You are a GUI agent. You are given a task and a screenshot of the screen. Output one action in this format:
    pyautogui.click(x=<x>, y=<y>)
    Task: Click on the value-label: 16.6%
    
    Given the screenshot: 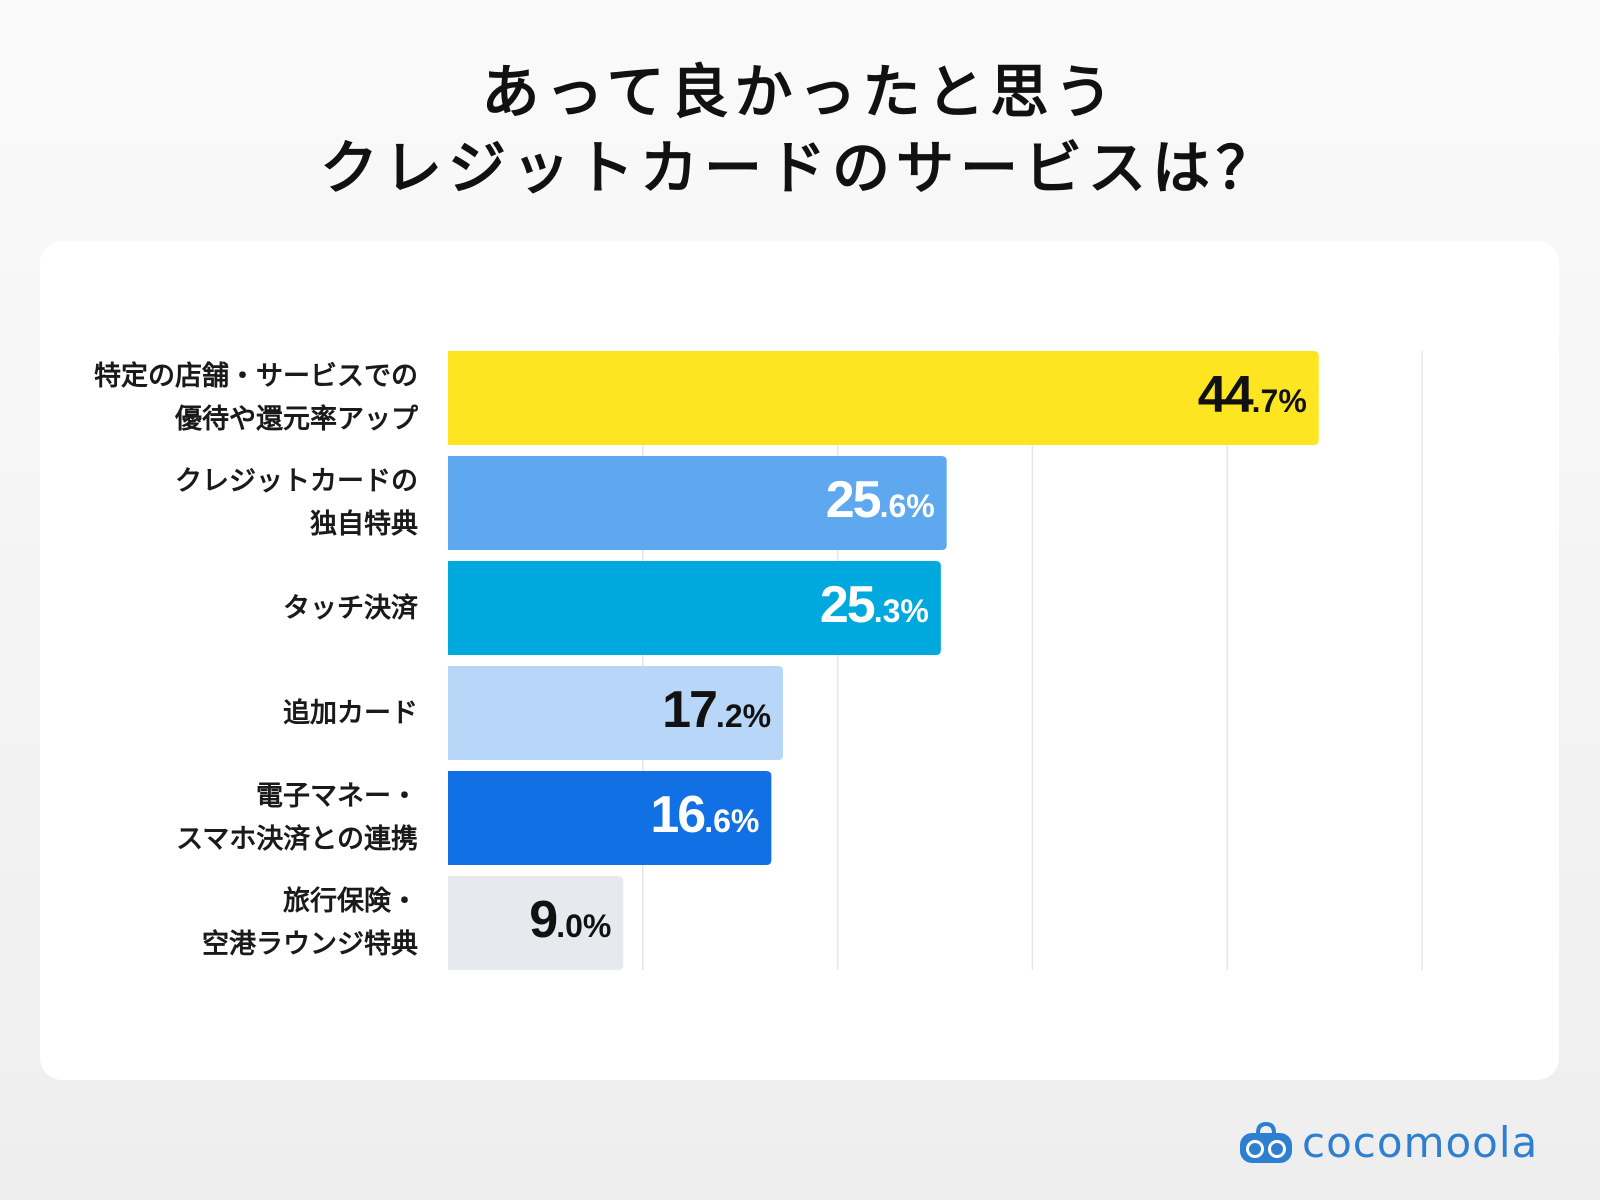 What is the action you would take?
    pyautogui.click(x=704, y=815)
    